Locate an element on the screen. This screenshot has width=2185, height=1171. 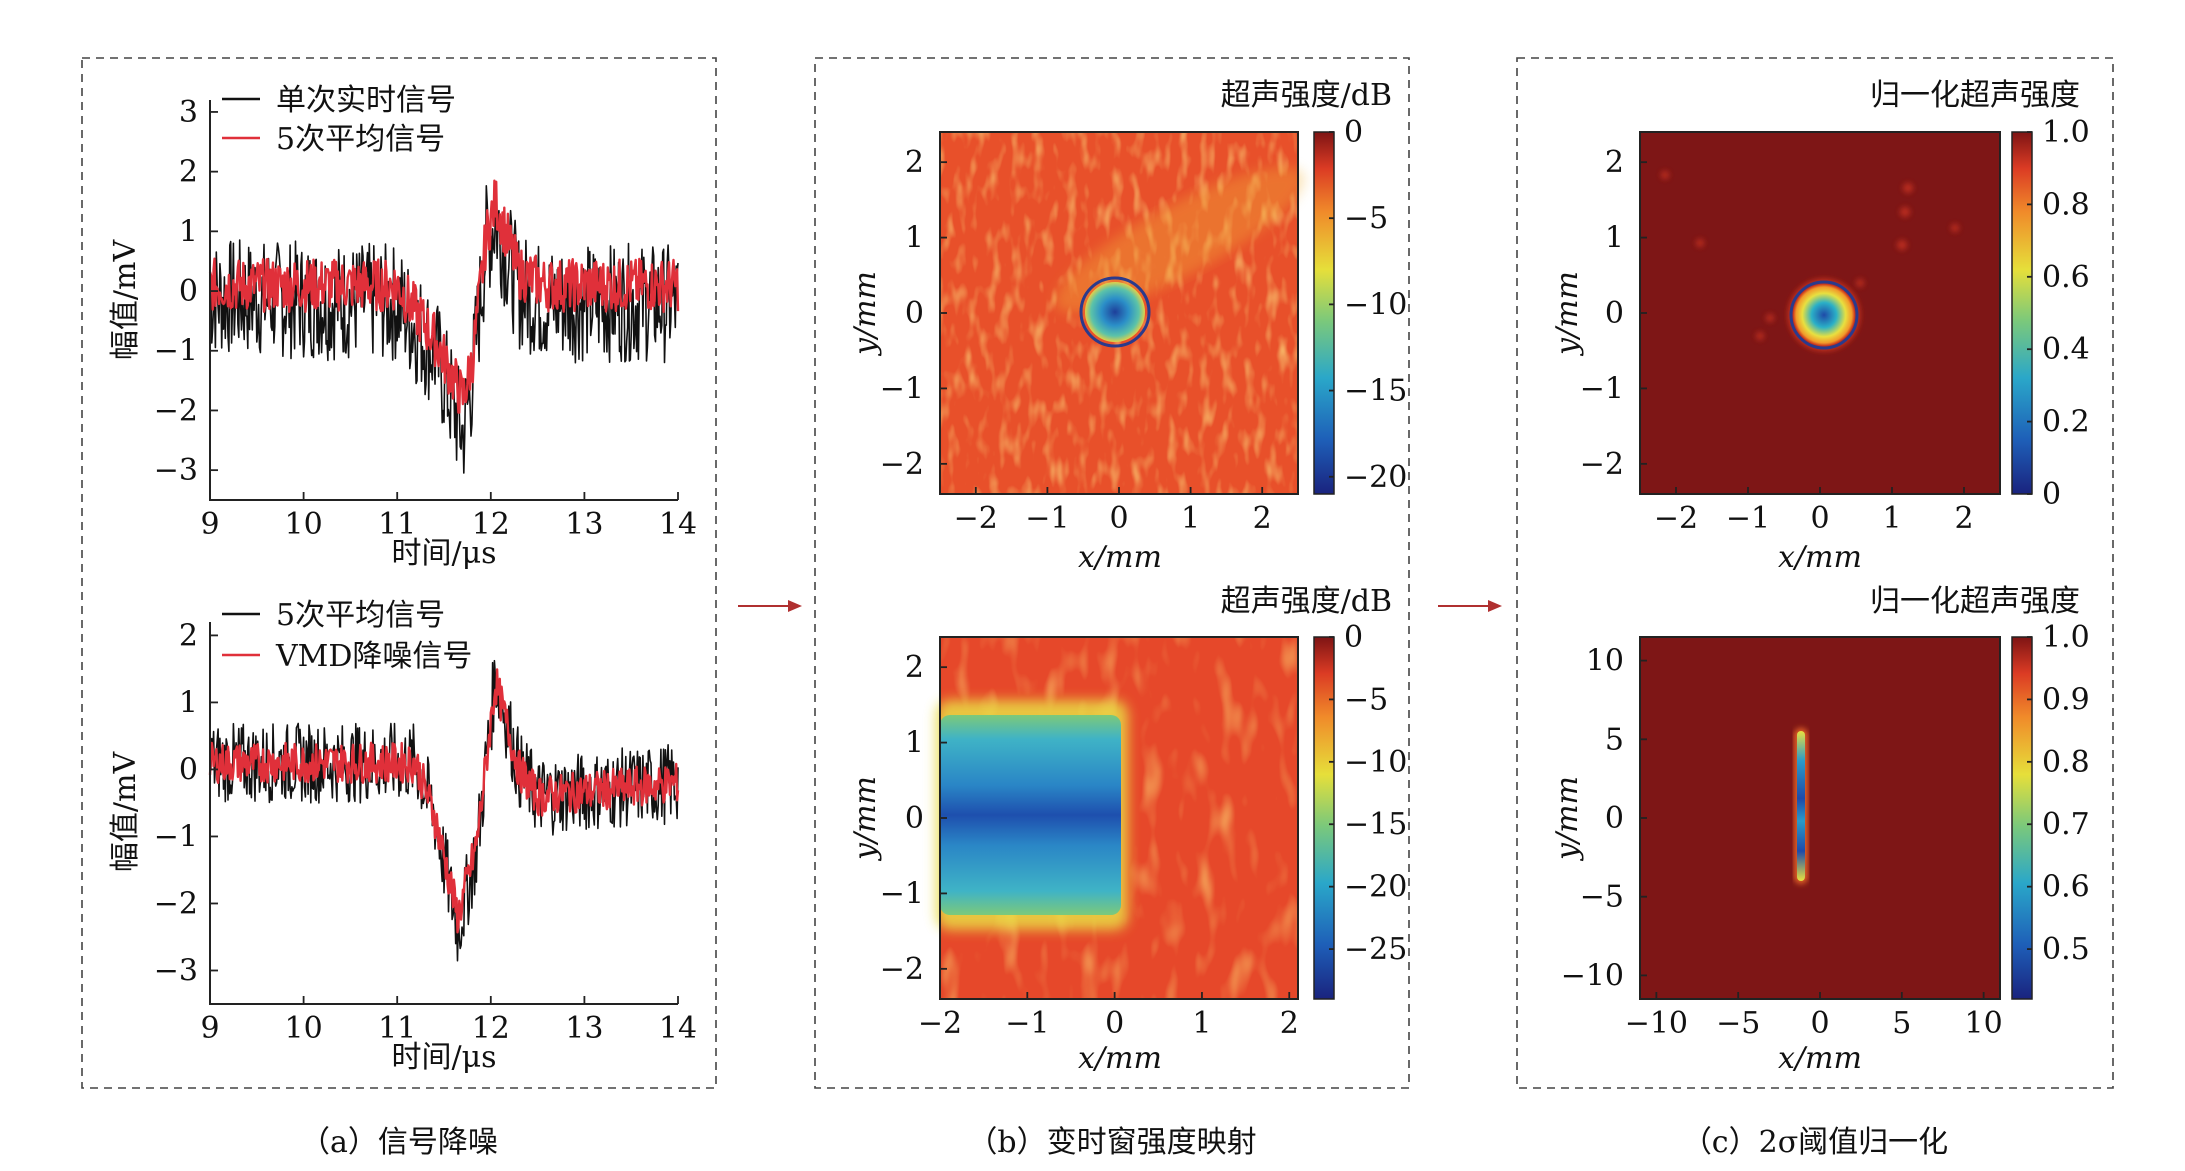
legend-series-2: VMD降噪信号 is located at coordinates (373, 656).